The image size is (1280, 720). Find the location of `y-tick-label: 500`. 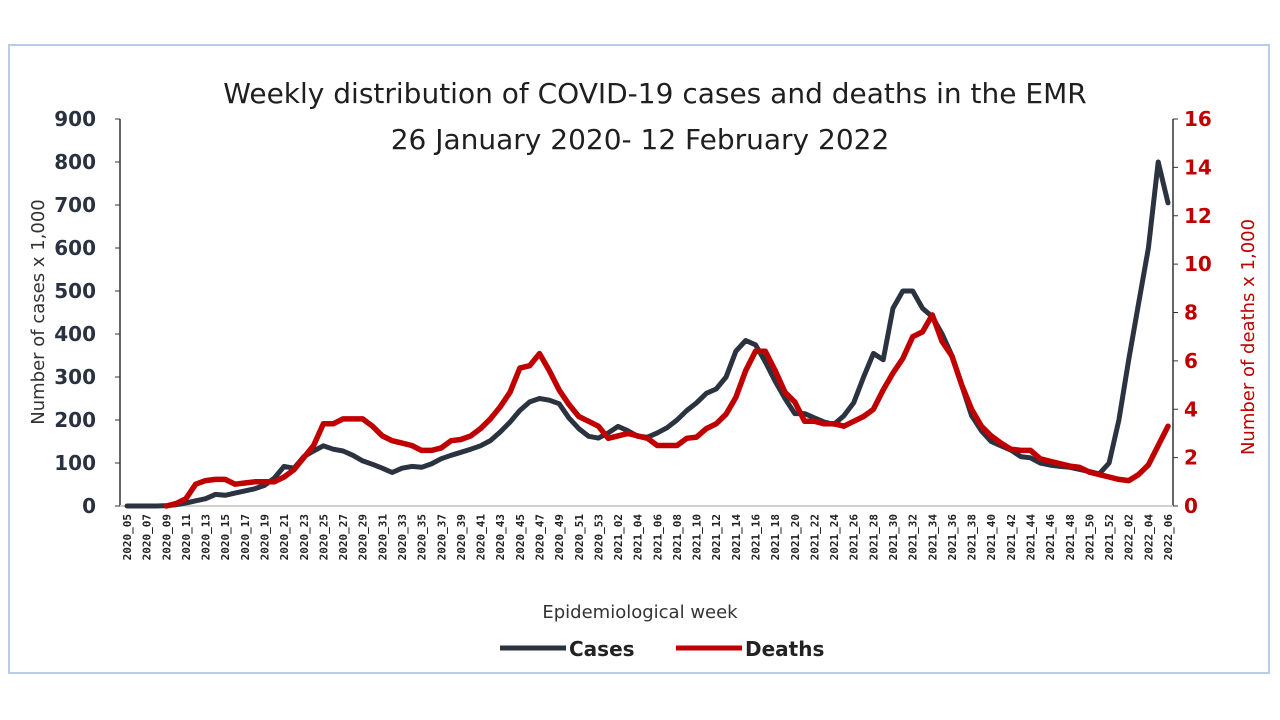

y-tick-label: 500 is located at coordinates (75, 291).